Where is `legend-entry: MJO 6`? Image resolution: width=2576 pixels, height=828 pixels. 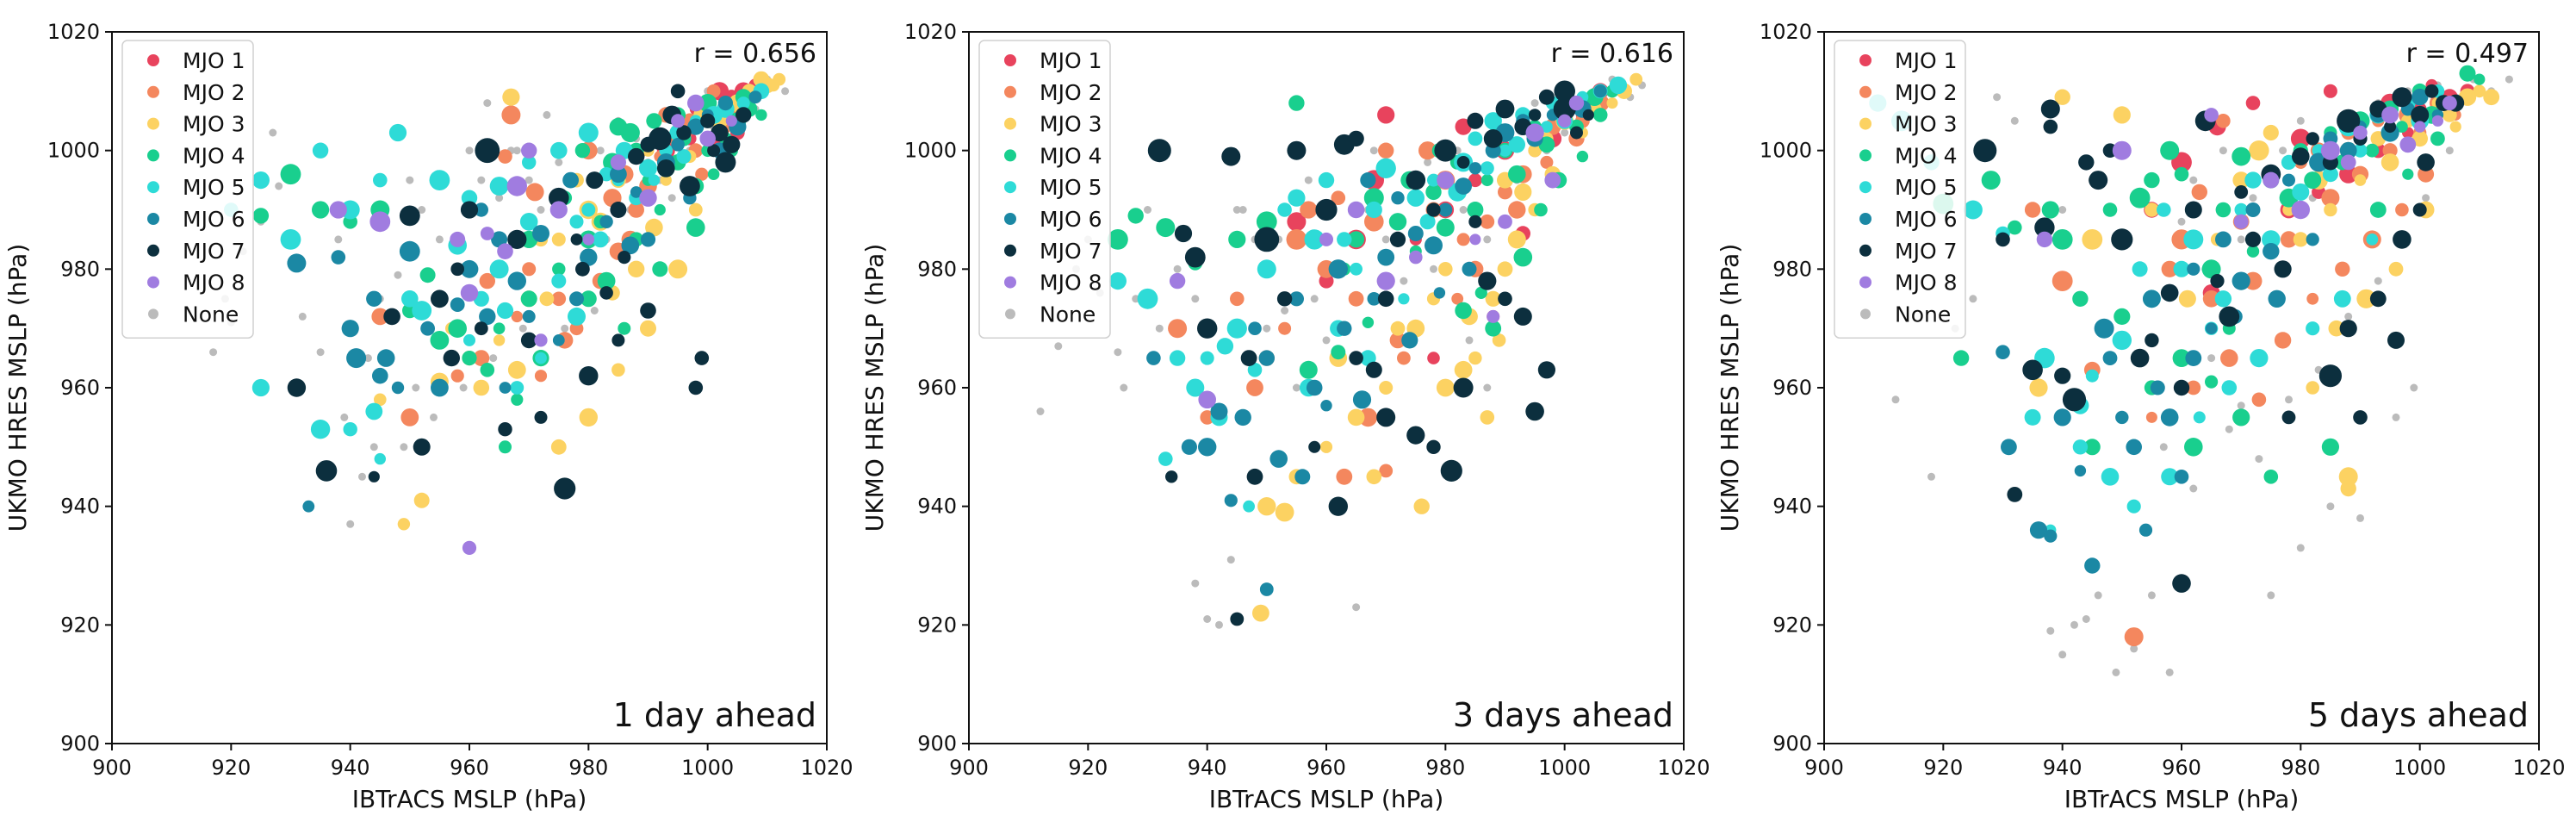 legend-entry: MJO 6 is located at coordinates (214, 219).